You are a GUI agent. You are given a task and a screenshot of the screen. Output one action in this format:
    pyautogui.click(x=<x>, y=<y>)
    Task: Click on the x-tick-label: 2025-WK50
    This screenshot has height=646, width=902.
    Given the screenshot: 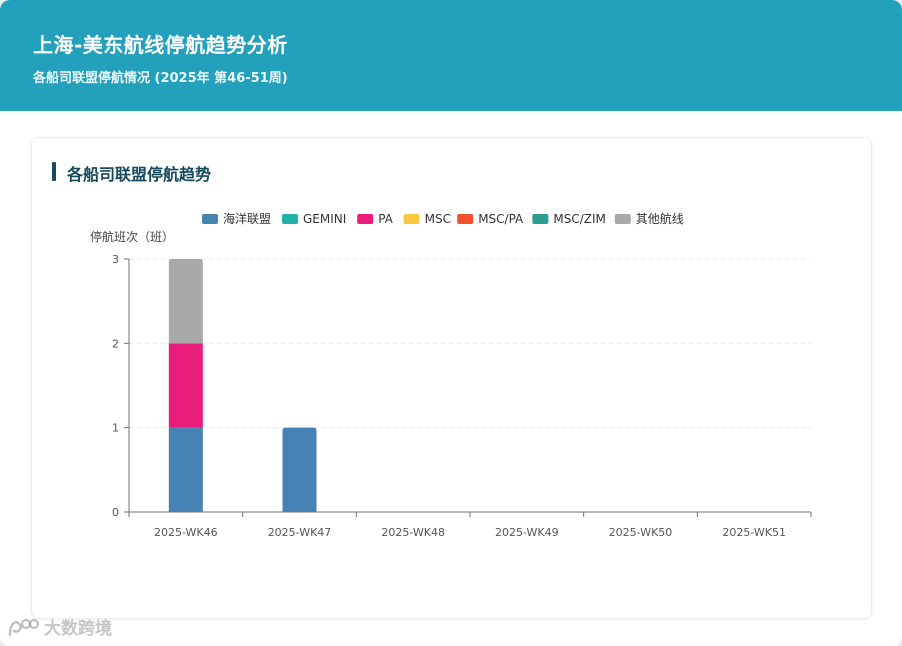 What is the action you would take?
    pyautogui.click(x=641, y=532)
    